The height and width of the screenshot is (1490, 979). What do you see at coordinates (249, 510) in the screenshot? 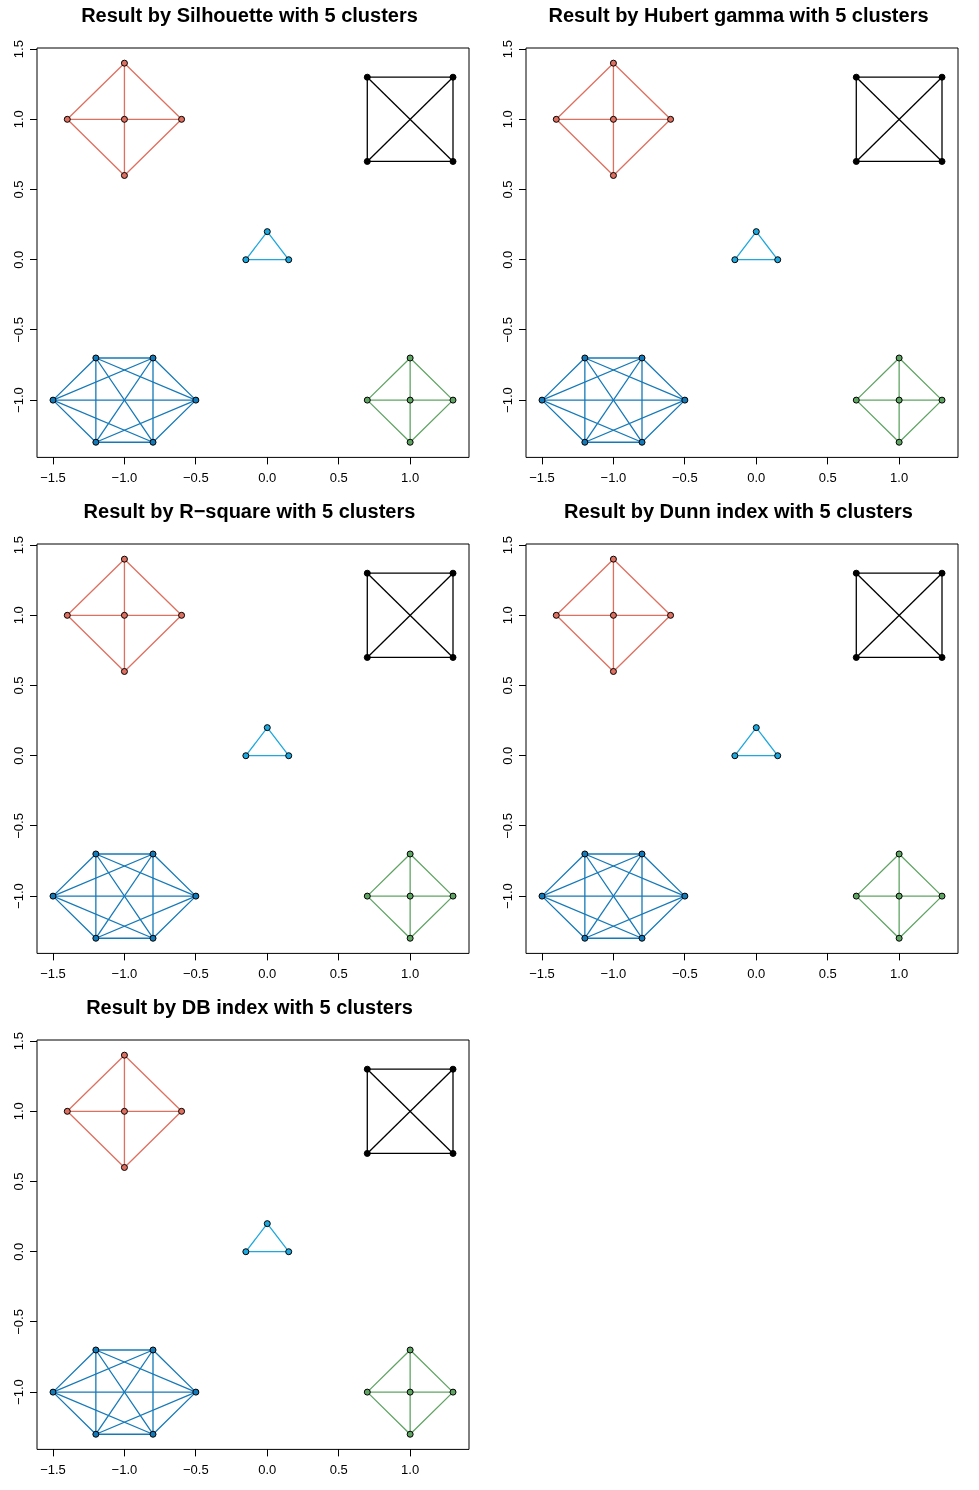
I see `chart-title: Result by R−square with 5 clusters` at bounding box center [249, 510].